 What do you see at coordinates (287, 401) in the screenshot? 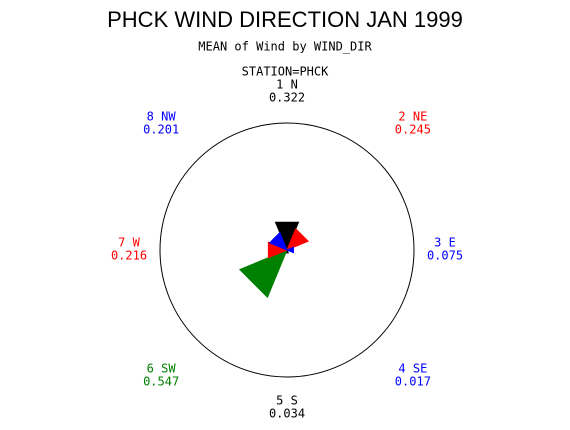
I see `direction-label: 5 S` at bounding box center [287, 401].